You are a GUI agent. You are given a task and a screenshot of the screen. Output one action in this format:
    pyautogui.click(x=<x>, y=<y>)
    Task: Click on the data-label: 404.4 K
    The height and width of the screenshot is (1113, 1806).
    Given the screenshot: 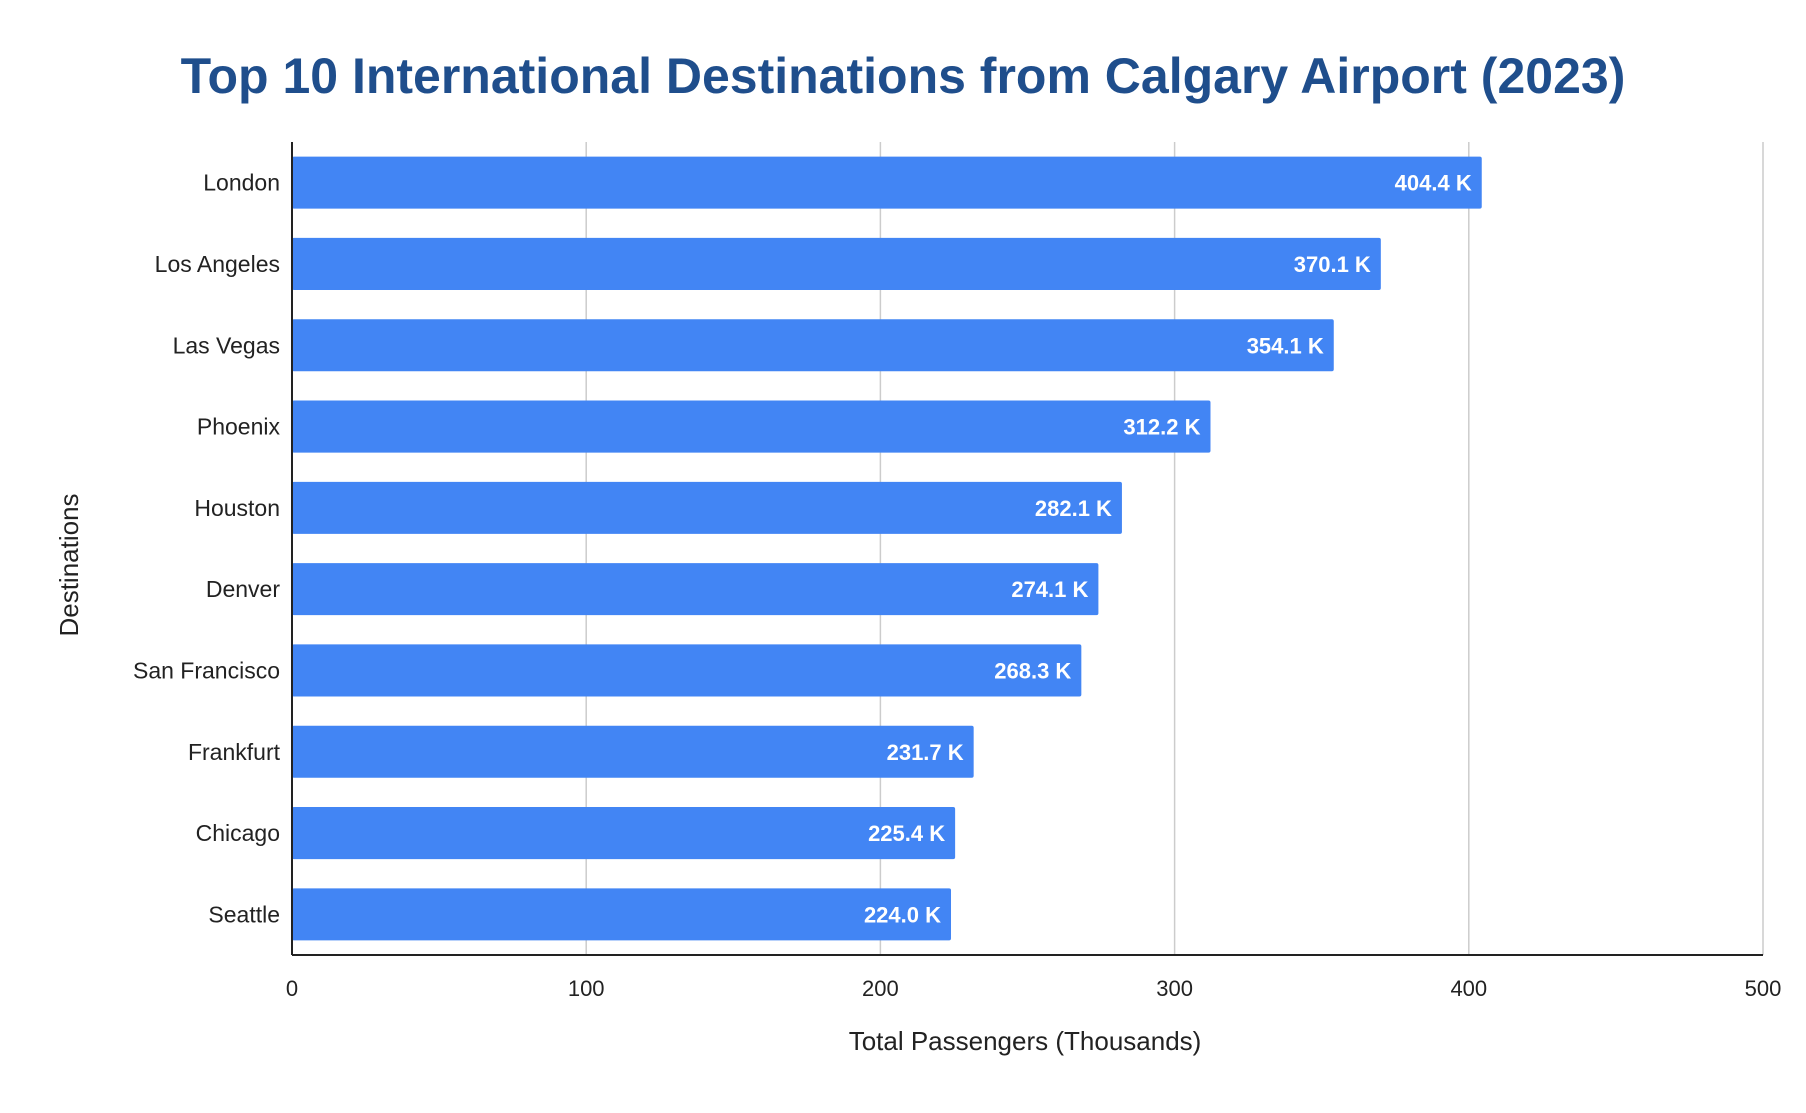 What is the action you would take?
    pyautogui.click(x=1433, y=183)
    